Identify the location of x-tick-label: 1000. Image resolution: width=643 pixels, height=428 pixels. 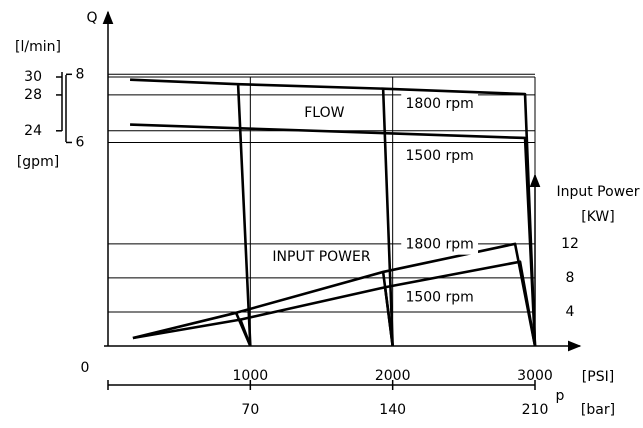
(251, 376).